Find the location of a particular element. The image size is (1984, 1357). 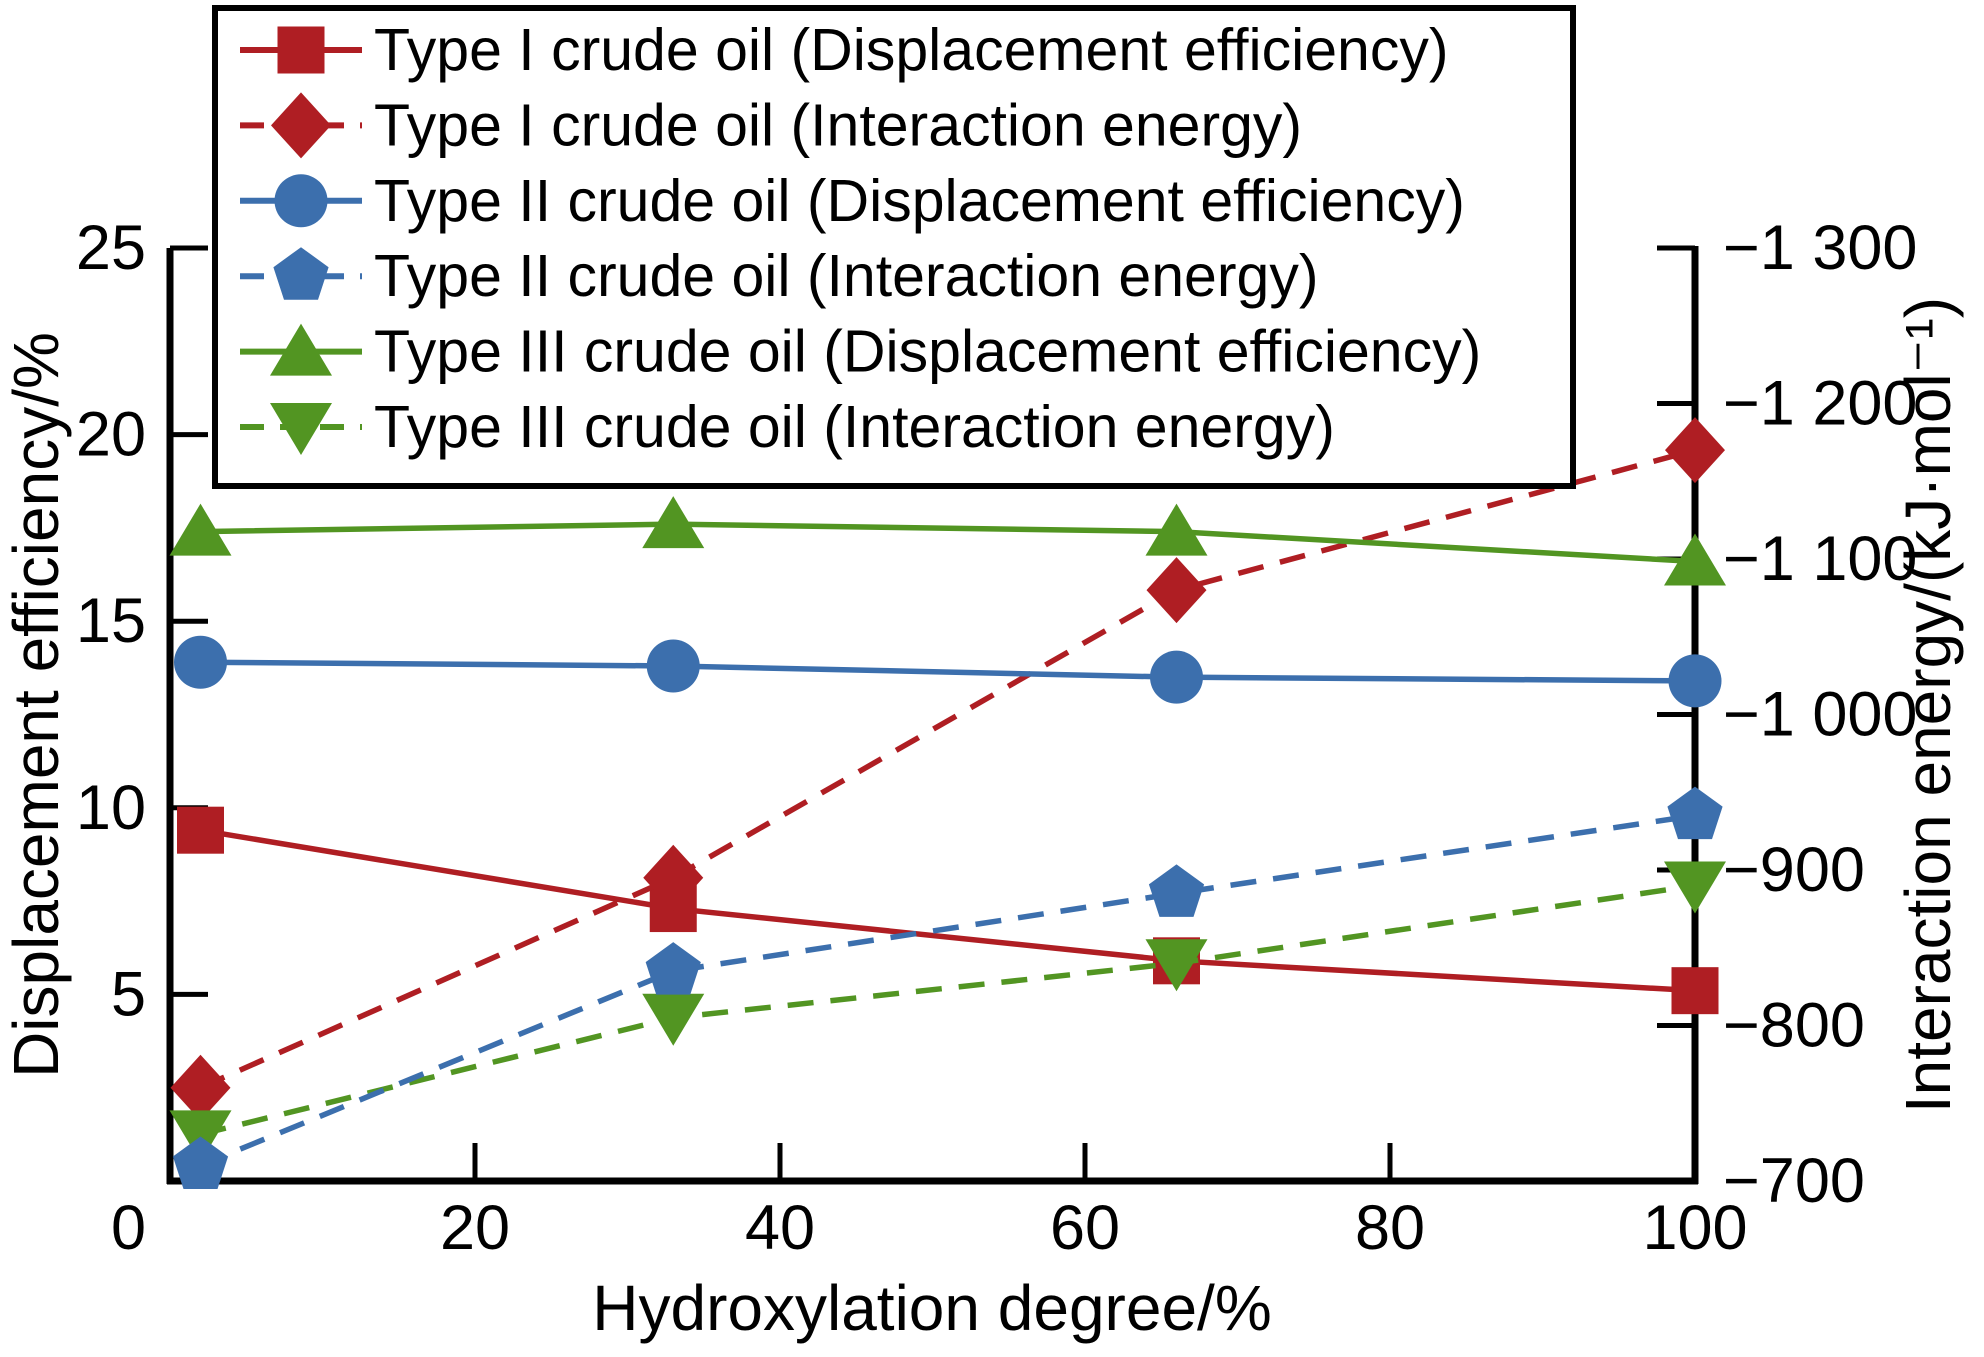

x-tick-label: 0 is located at coordinates (128, 1228).